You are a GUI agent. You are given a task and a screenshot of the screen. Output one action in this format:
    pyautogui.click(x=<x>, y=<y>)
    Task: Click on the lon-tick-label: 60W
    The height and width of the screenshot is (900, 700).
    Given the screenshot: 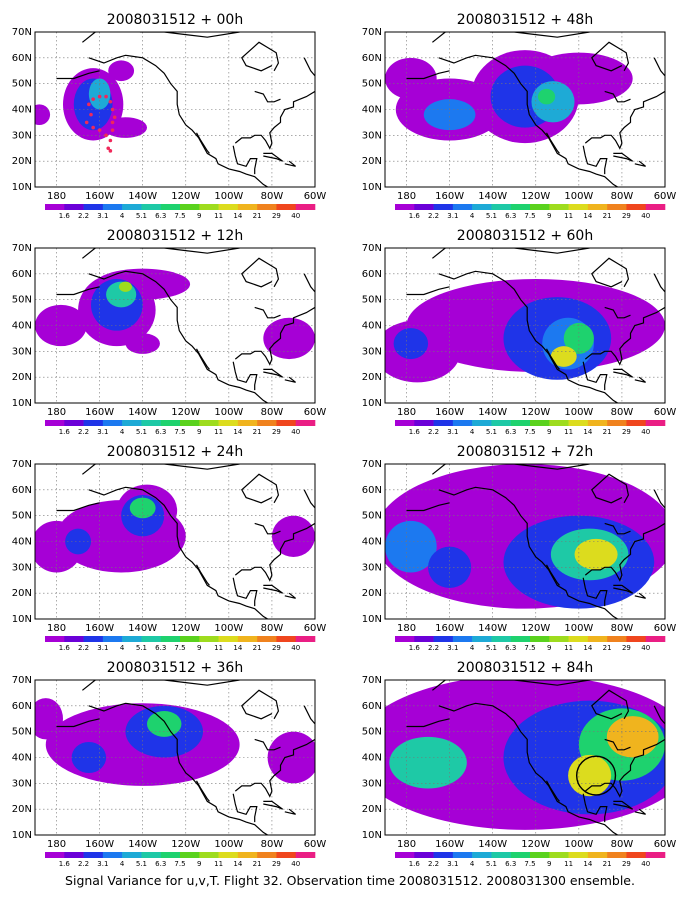 What is the action you would take?
    pyautogui.click(x=665, y=412)
    